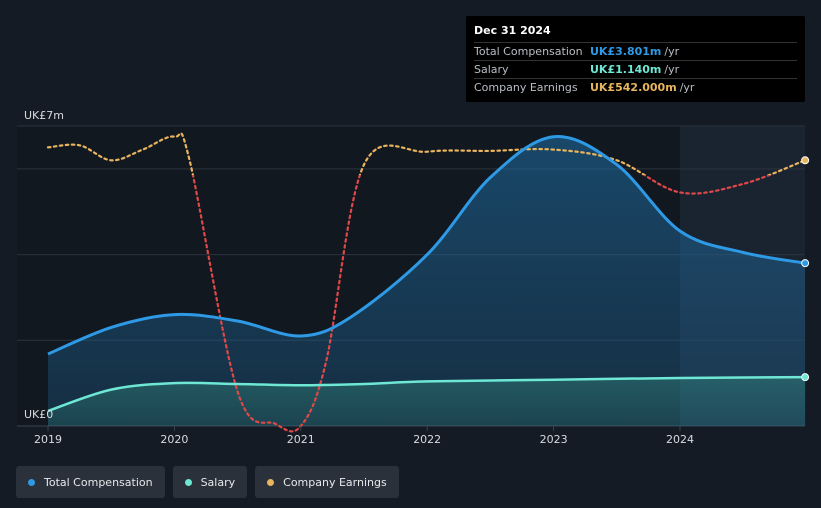 This screenshot has height=508, width=821. I want to click on x-tick-label: 2021, so click(301, 439).